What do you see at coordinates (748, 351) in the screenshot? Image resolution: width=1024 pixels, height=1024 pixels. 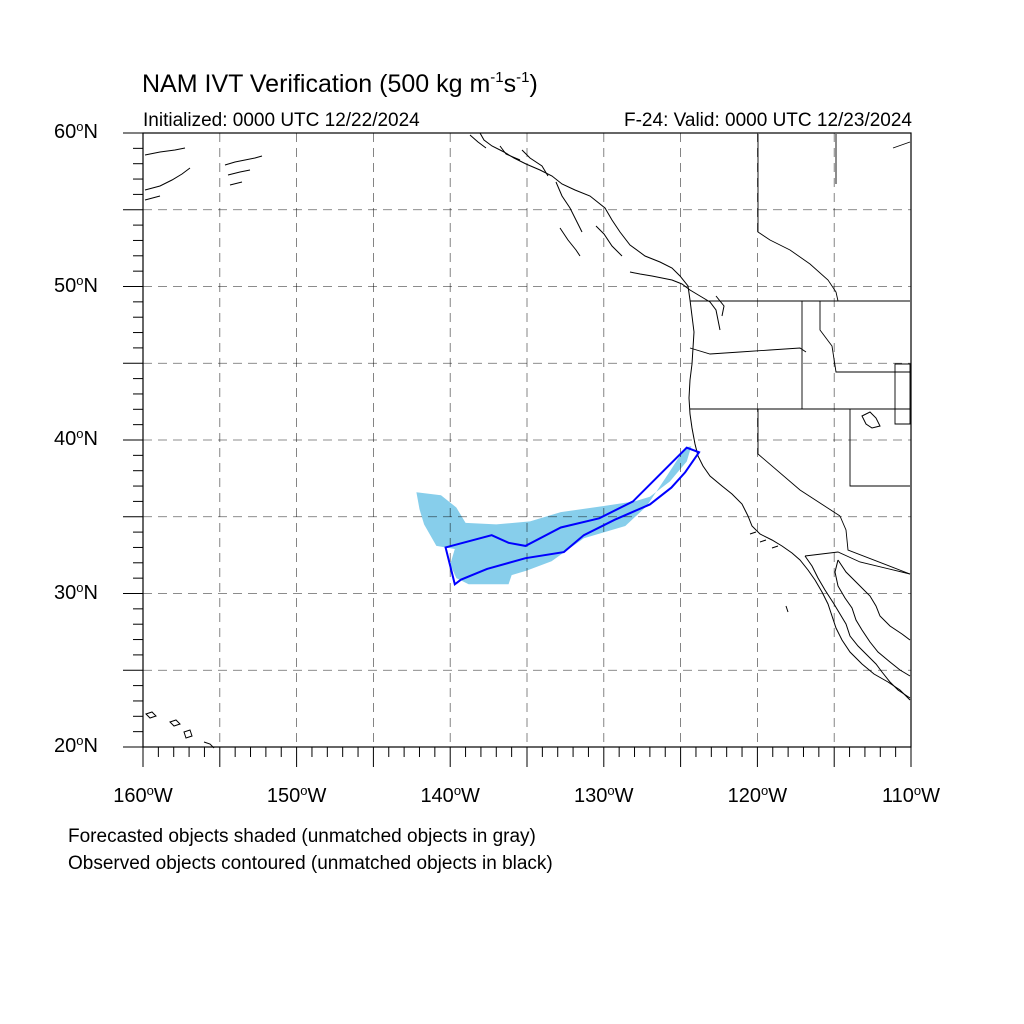 I see `border-wa-or` at bounding box center [748, 351].